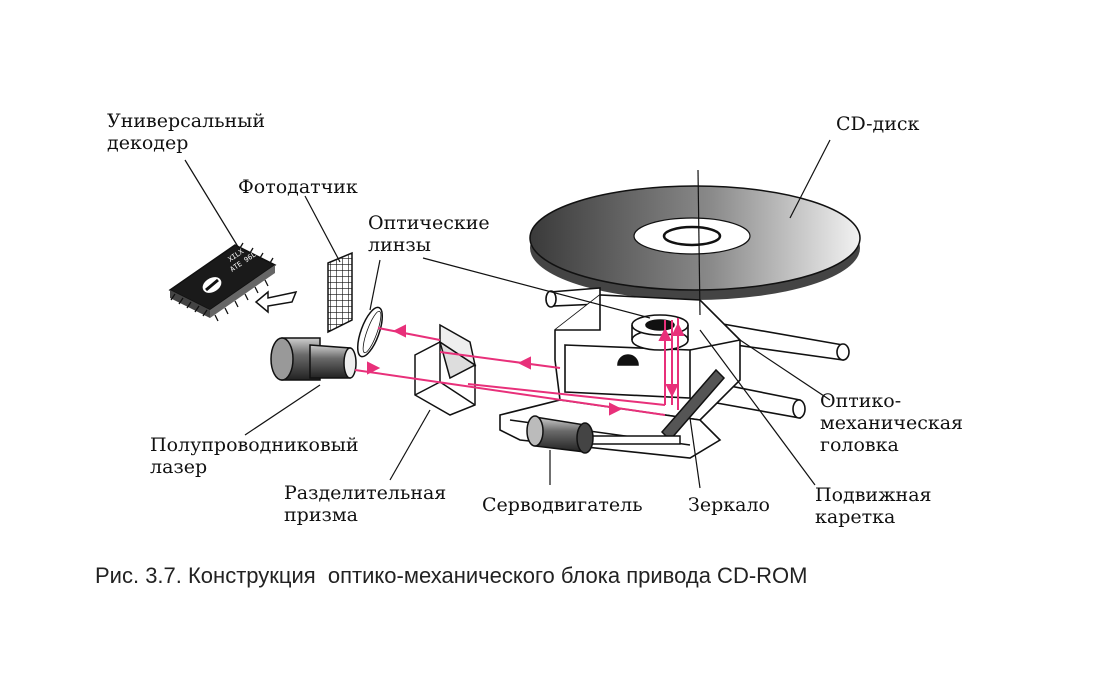 The height and width of the screenshot is (695, 1102). What do you see at coordinates (370, 332) in the screenshot?
I see `optical-lens` at bounding box center [370, 332].